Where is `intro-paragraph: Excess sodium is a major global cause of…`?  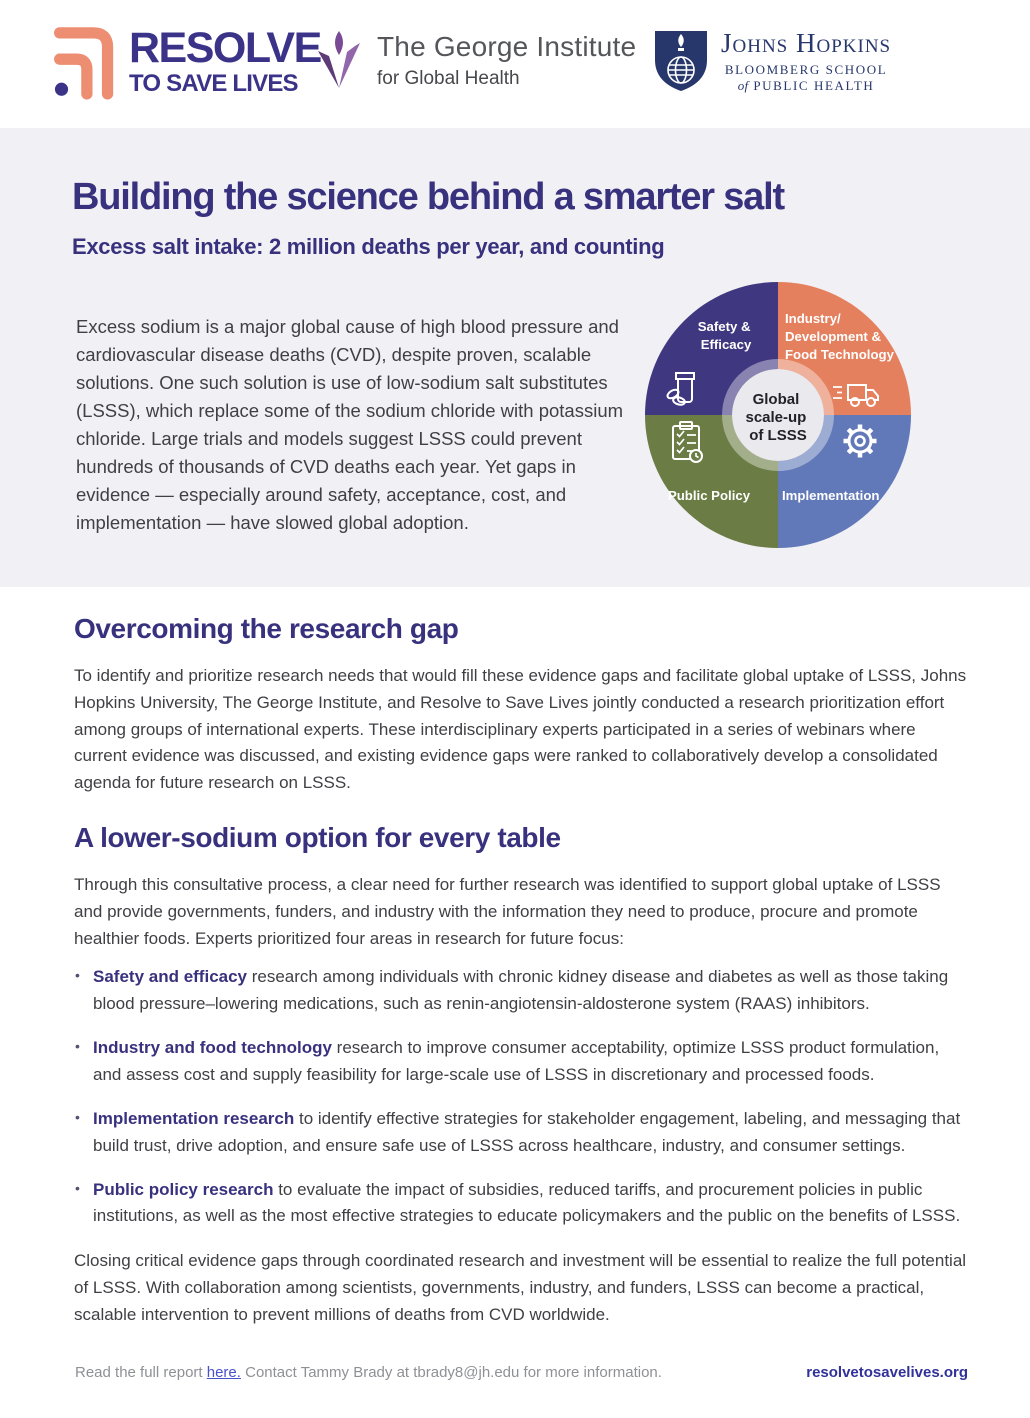 intro-paragraph: Excess sodium is a major global cause of… is located at coordinates (350, 424).